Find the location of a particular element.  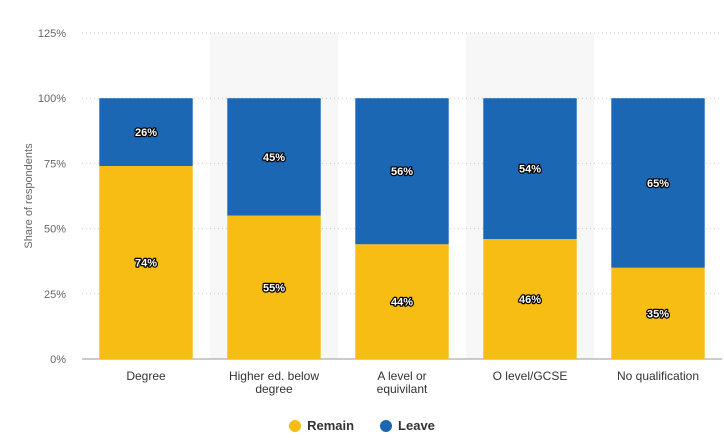

legend-label: Remain is located at coordinates (331, 425).